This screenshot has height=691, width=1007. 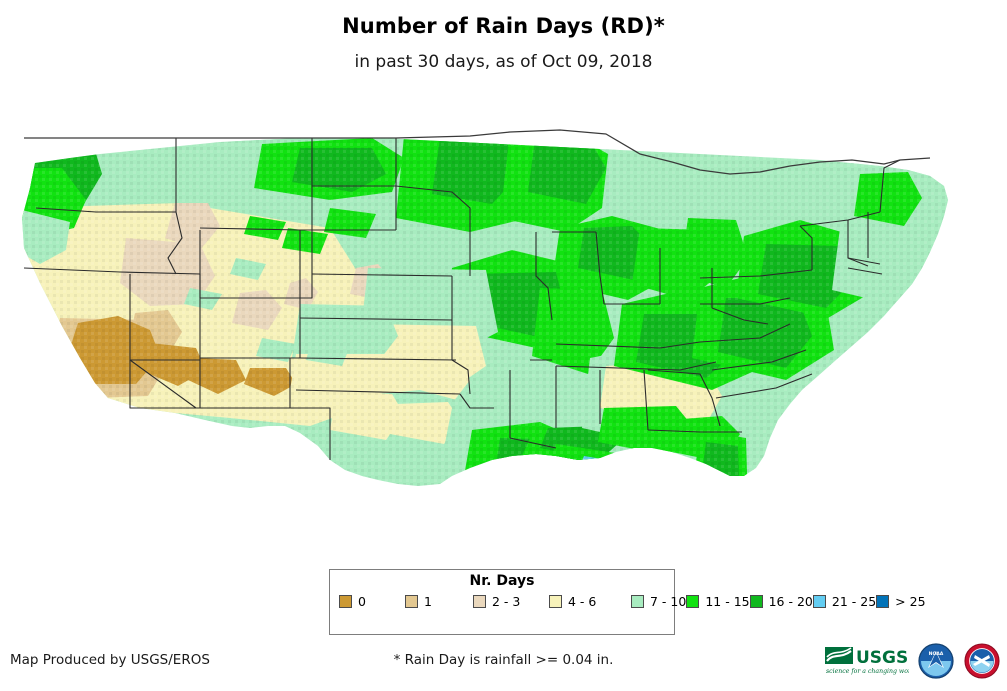 I want to click on legend-item-1: 1, so click(x=439, y=601).